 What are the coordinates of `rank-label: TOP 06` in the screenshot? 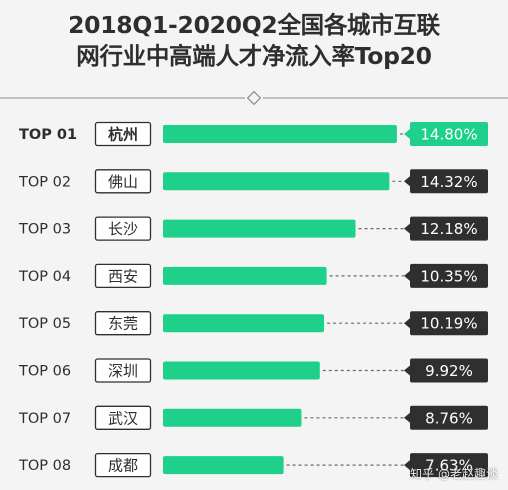 It's located at (44, 372).